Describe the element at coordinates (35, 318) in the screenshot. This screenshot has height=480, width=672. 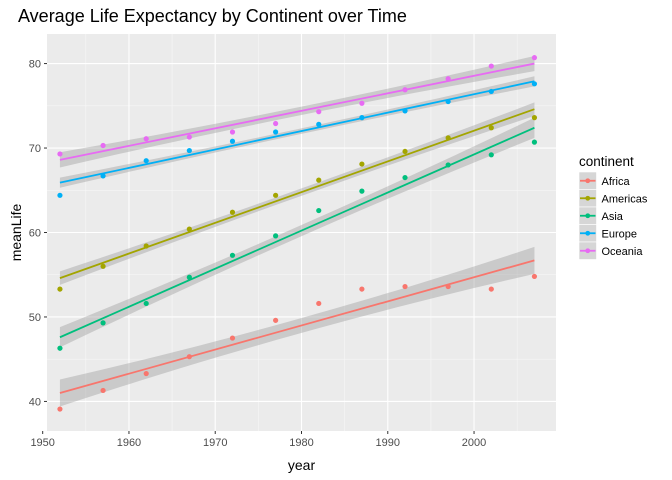
I see `y-tick-label: 50` at that location.